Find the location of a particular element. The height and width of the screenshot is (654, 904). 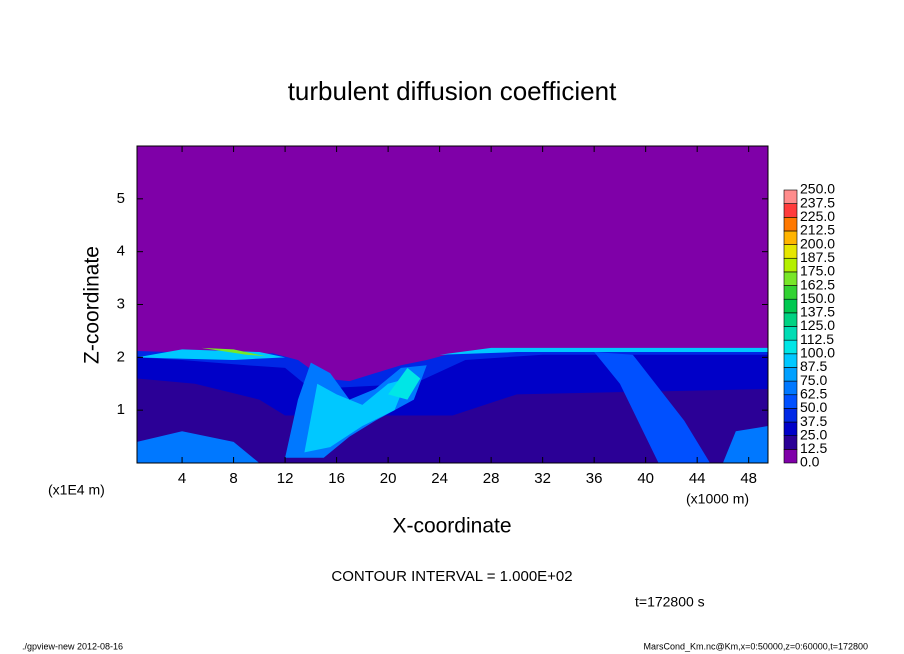

x-tick-label: 4 is located at coordinates (182, 478).